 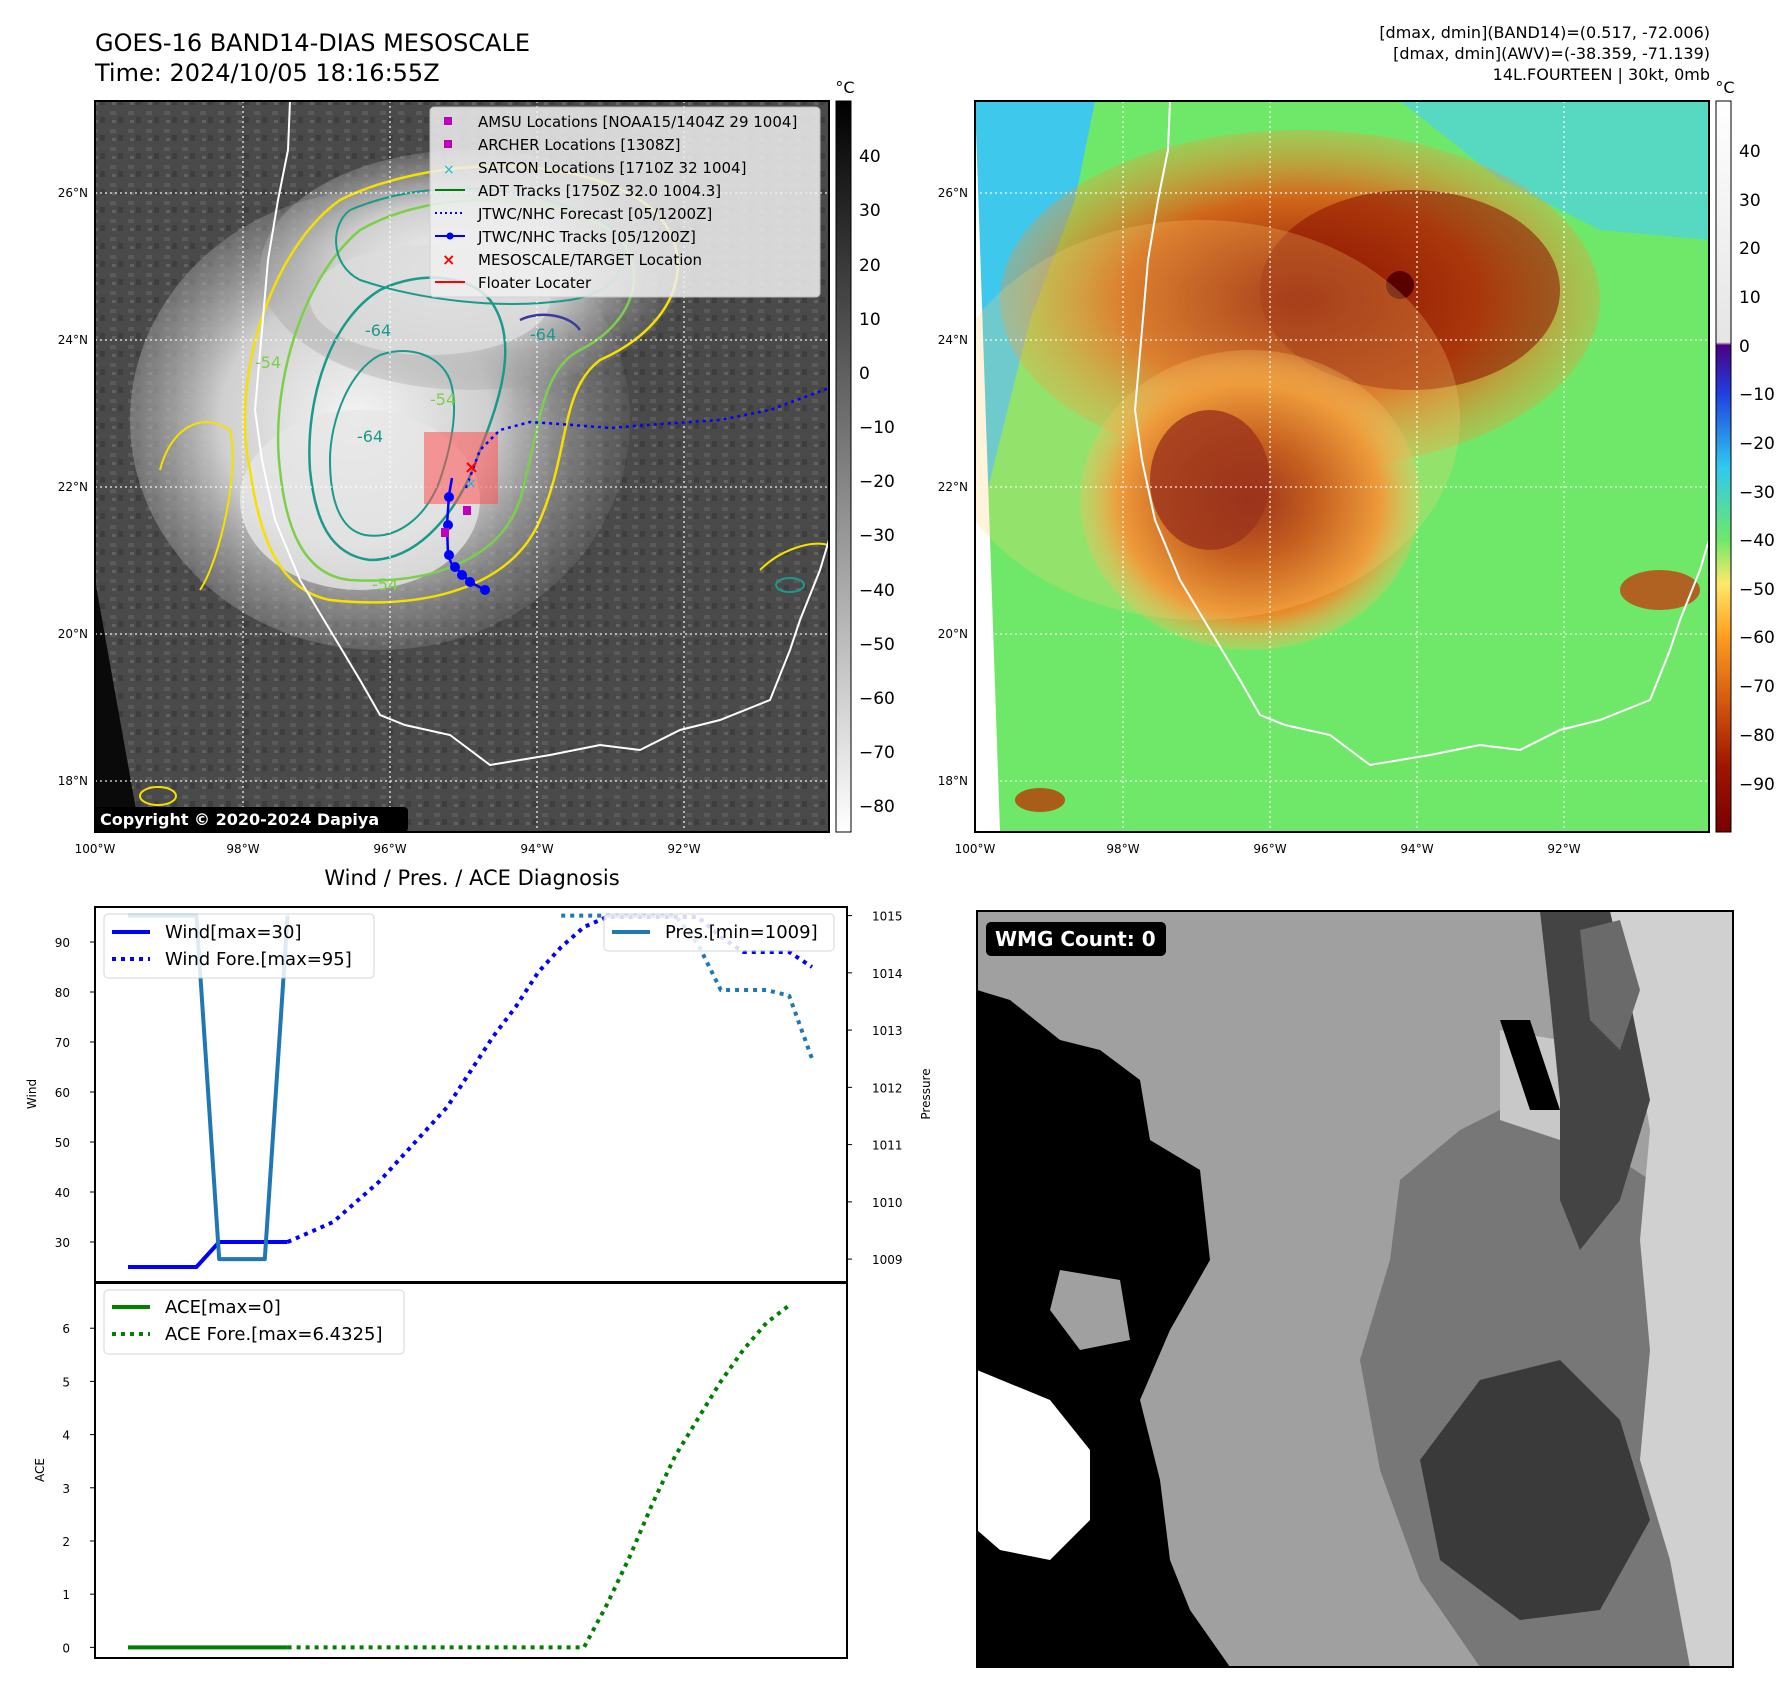 What do you see at coordinates (274, 1334) in the screenshot?
I see `legend-ace-forecast: ACE Fore.[max=6.4325]` at bounding box center [274, 1334].